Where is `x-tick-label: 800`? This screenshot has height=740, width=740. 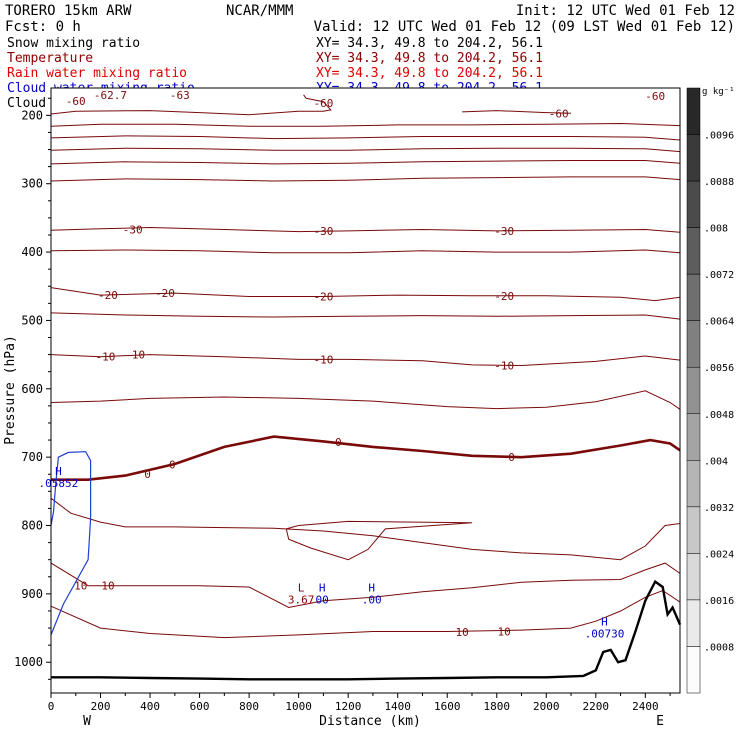 x-tick-label: 800 is located at coordinates (249, 706).